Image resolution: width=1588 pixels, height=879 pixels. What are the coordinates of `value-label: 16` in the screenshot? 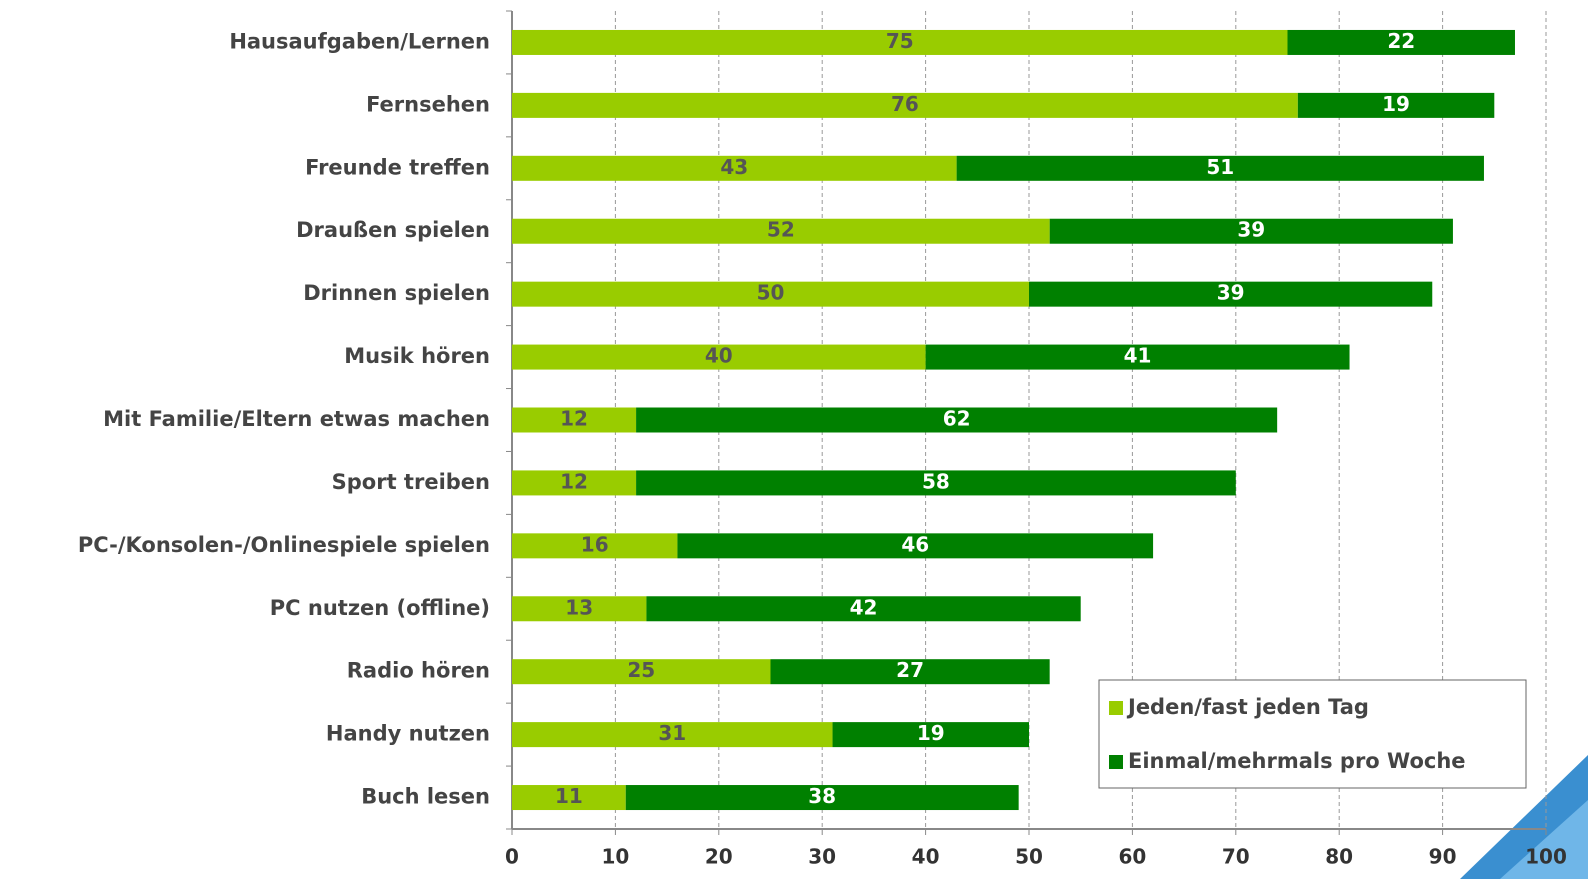 It's located at (595, 544).